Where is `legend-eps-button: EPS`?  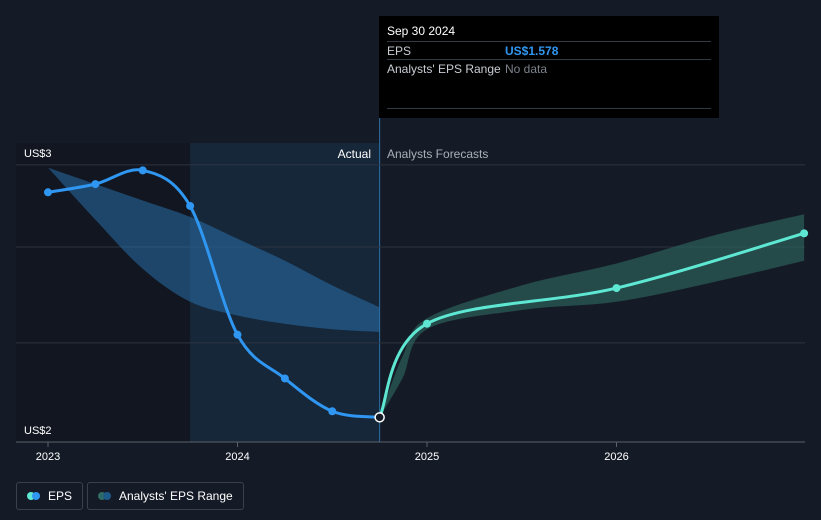 legend-eps-button: EPS is located at coordinates (50, 496).